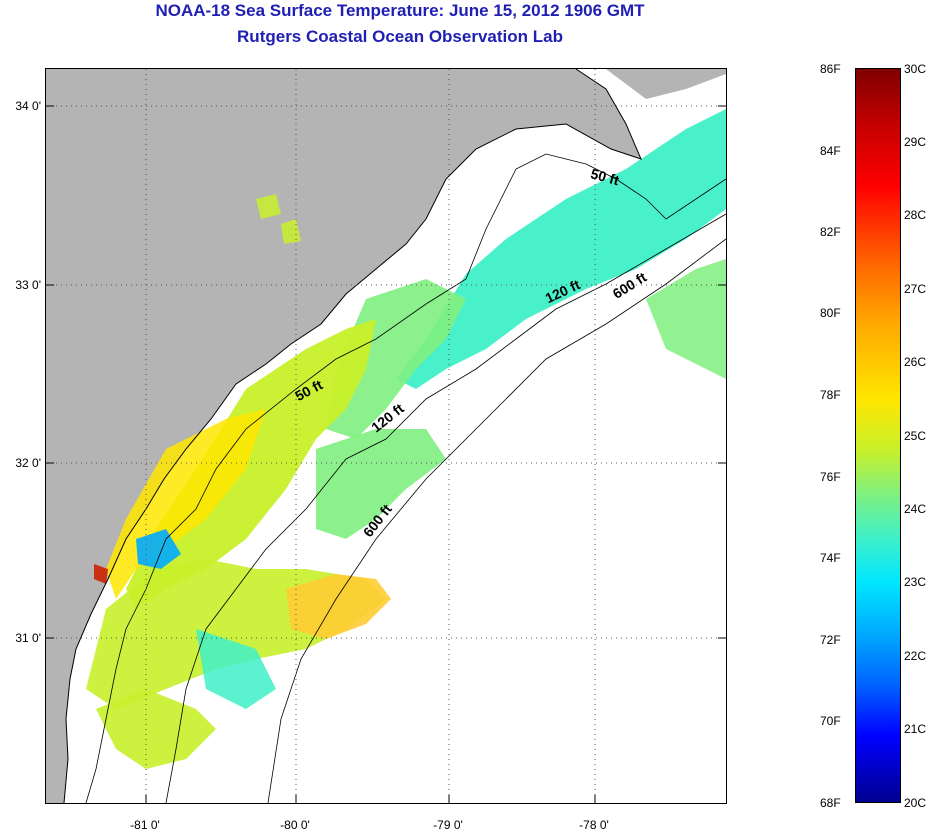  What do you see at coordinates (915, 656) in the screenshot?
I see `colorbar-label-c: 22C` at bounding box center [915, 656].